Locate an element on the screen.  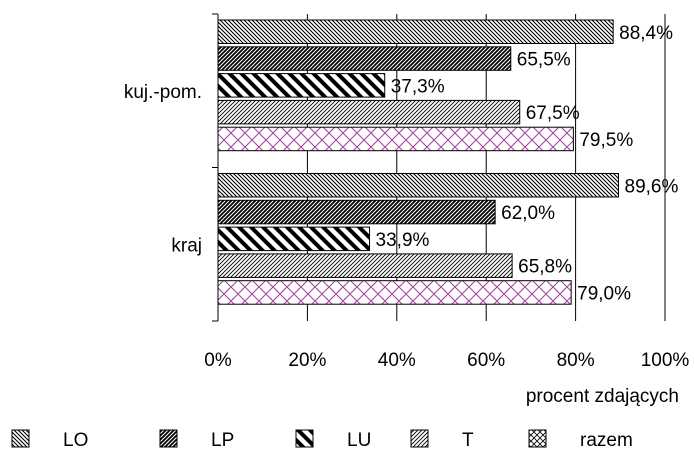
x-tick-label: 60% is located at coordinates (486, 360).